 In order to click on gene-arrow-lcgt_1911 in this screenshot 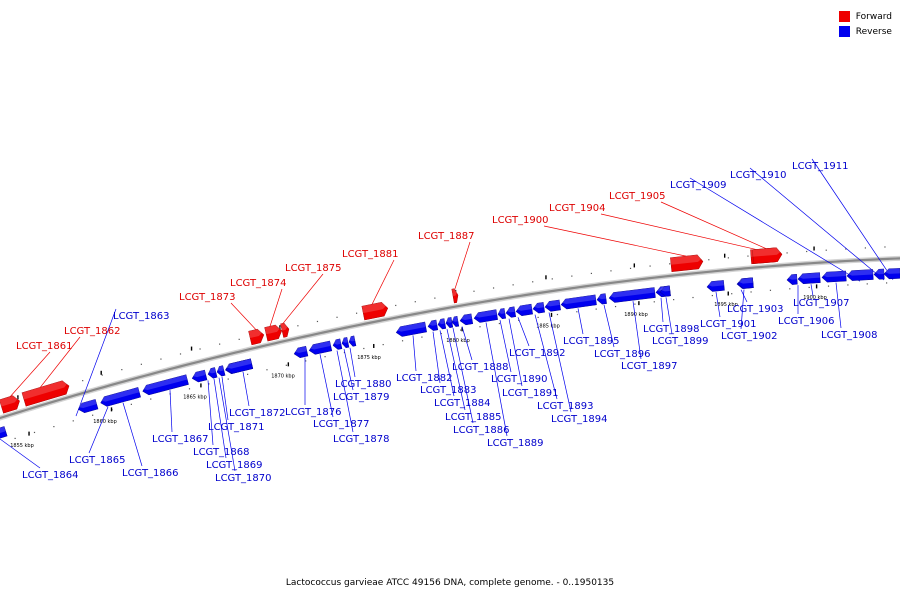, I will do `click(891, 274)`.